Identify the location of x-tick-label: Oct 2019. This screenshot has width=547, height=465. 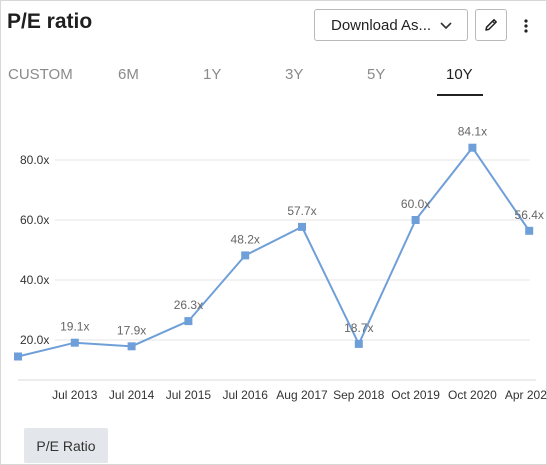
(415, 395).